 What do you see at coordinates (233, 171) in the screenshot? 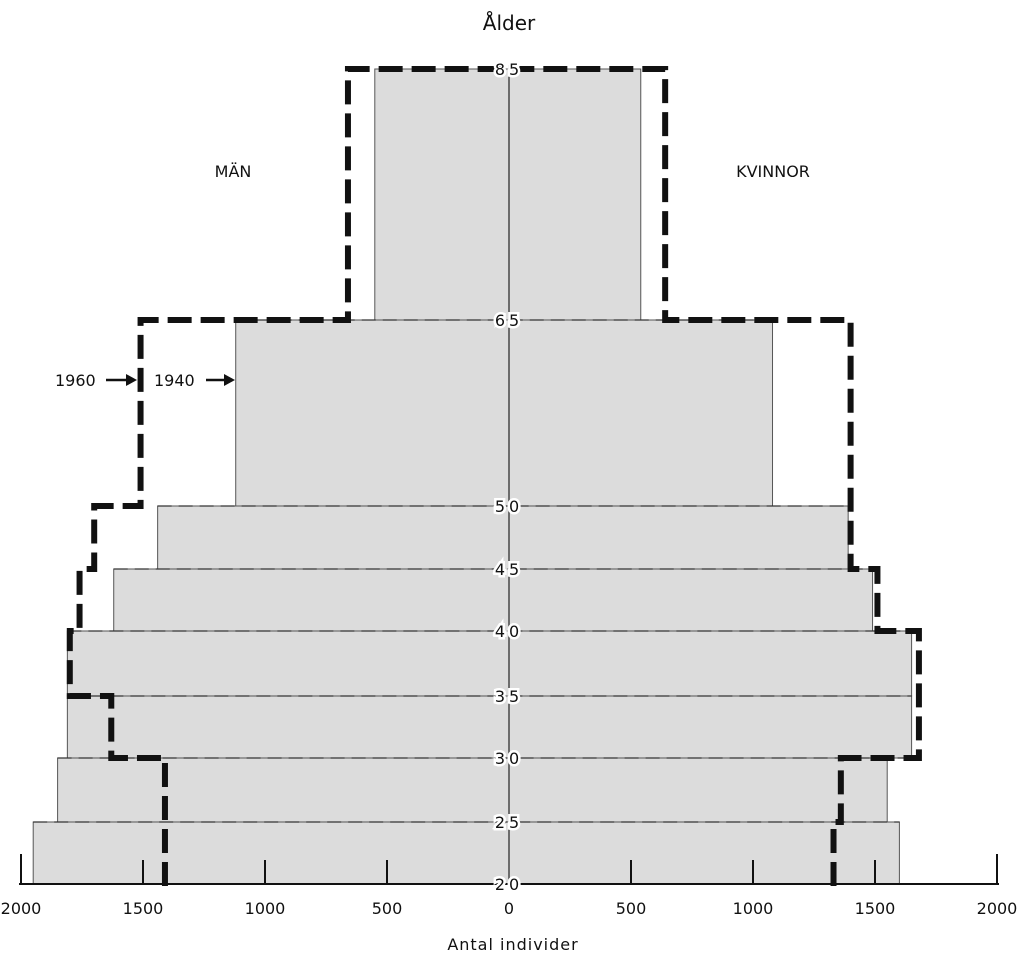
I see `left-group-label: MÄN` at bounding box center [233, 171].